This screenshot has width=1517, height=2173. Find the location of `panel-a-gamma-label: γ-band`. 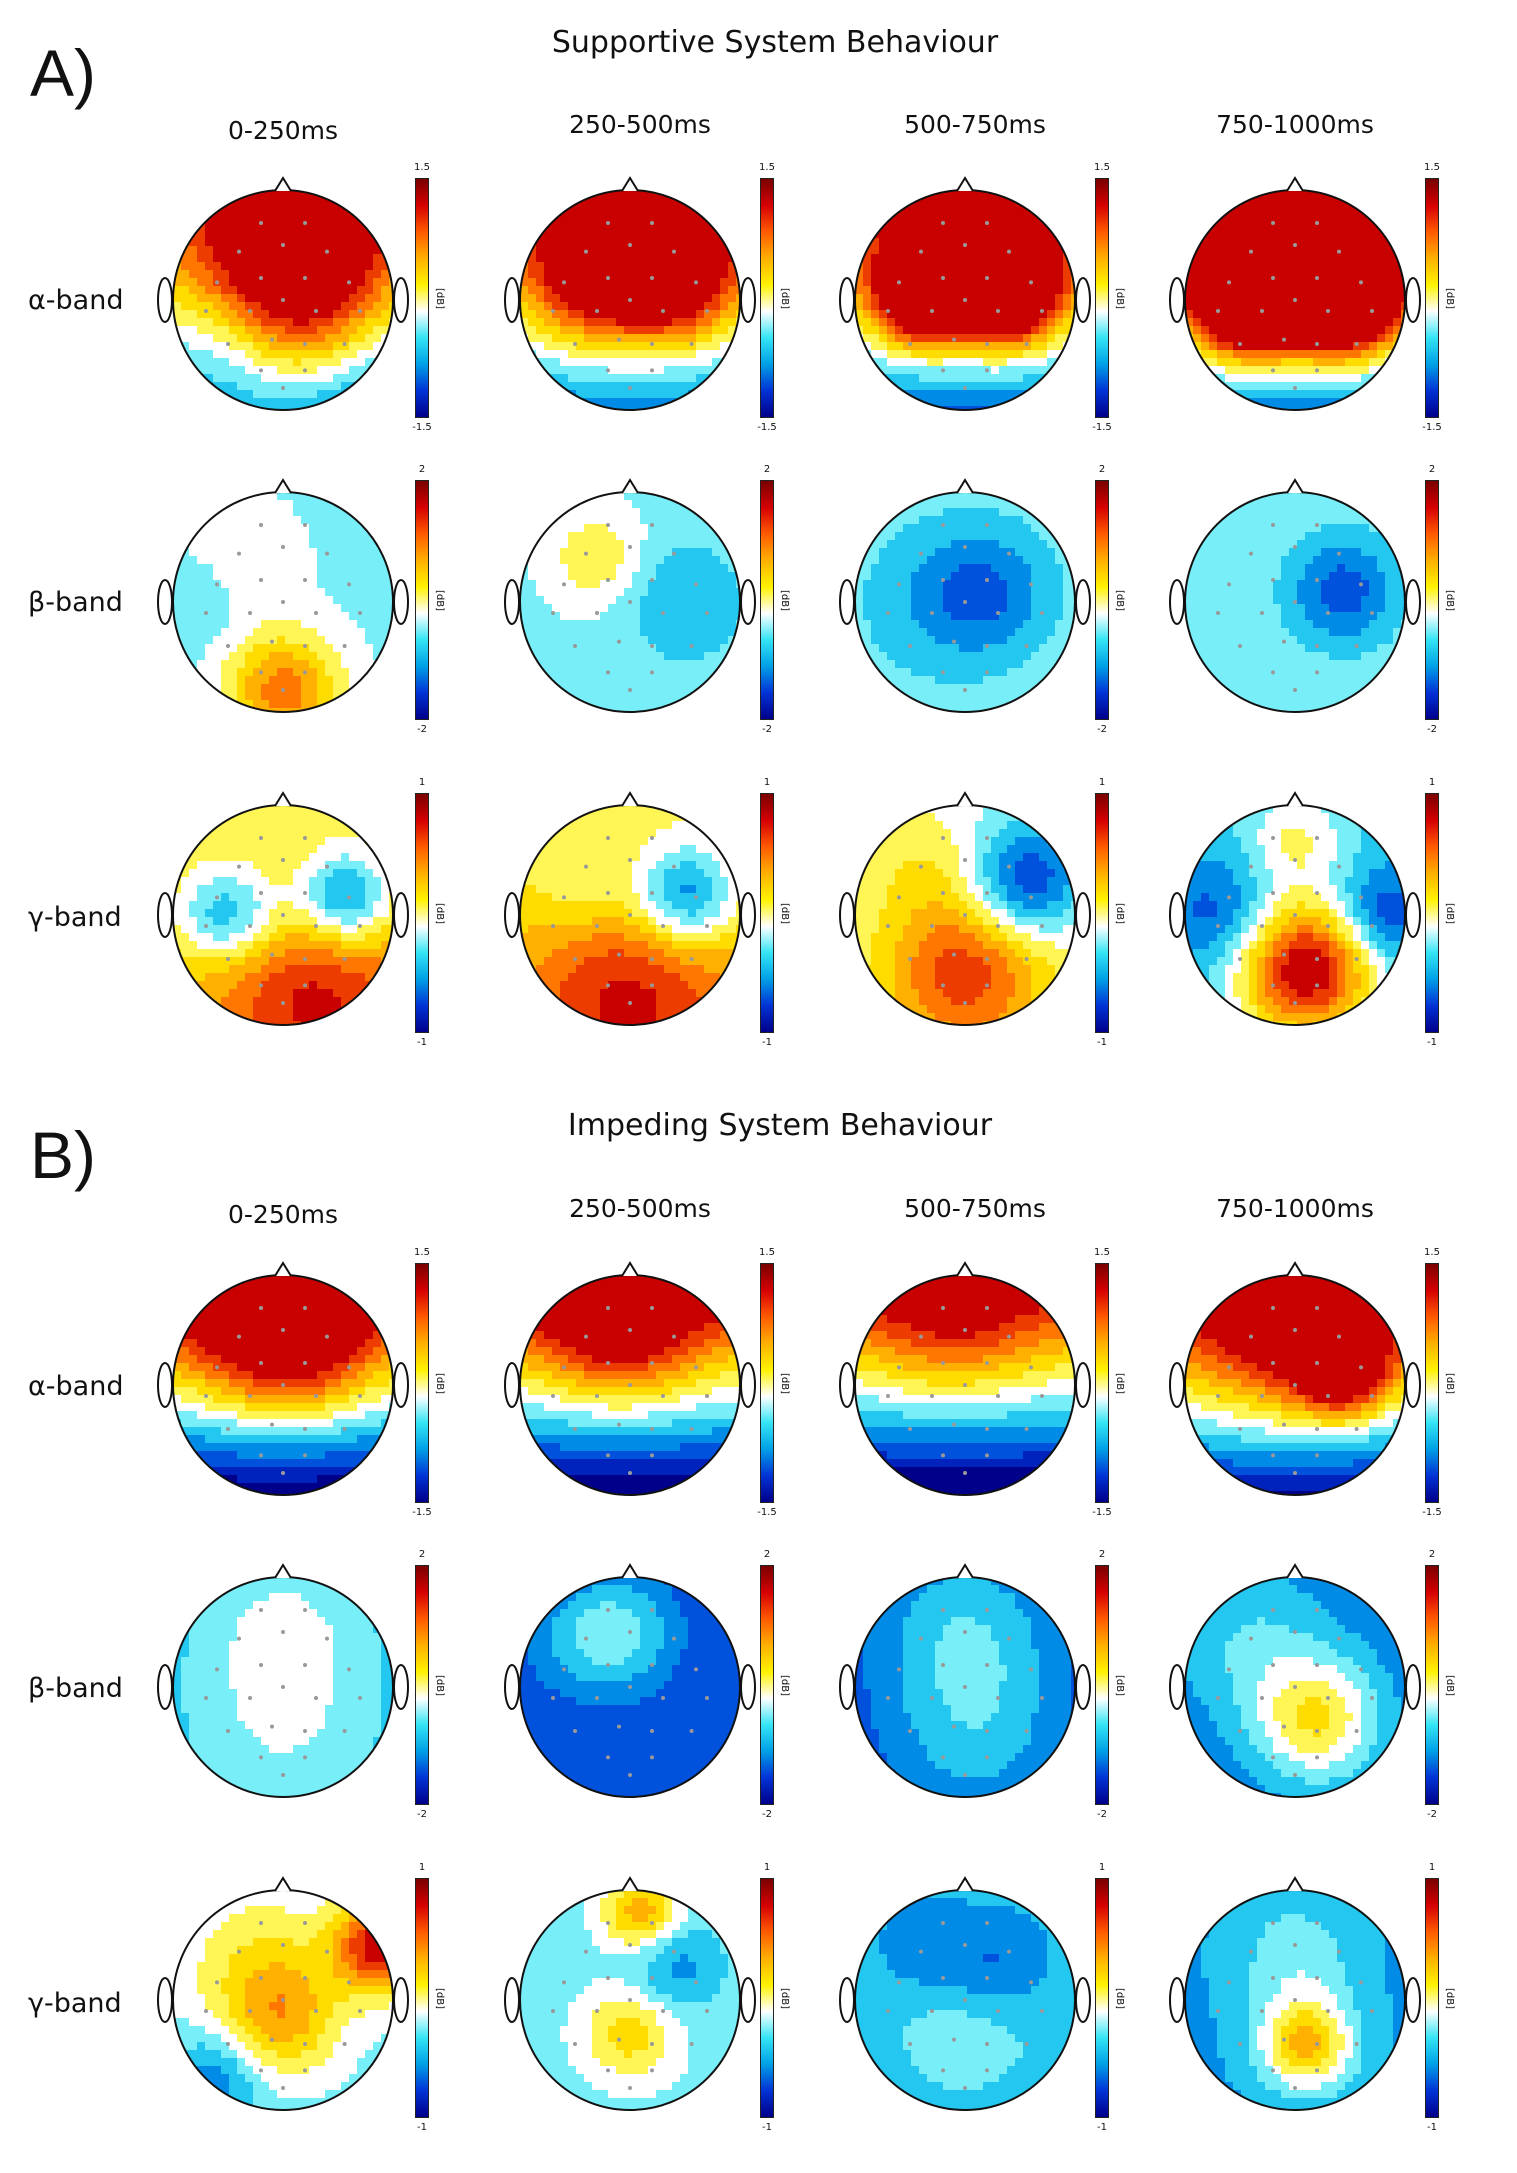

panel-a-gamma-label: γ-band is located at coordinates (75, 917).